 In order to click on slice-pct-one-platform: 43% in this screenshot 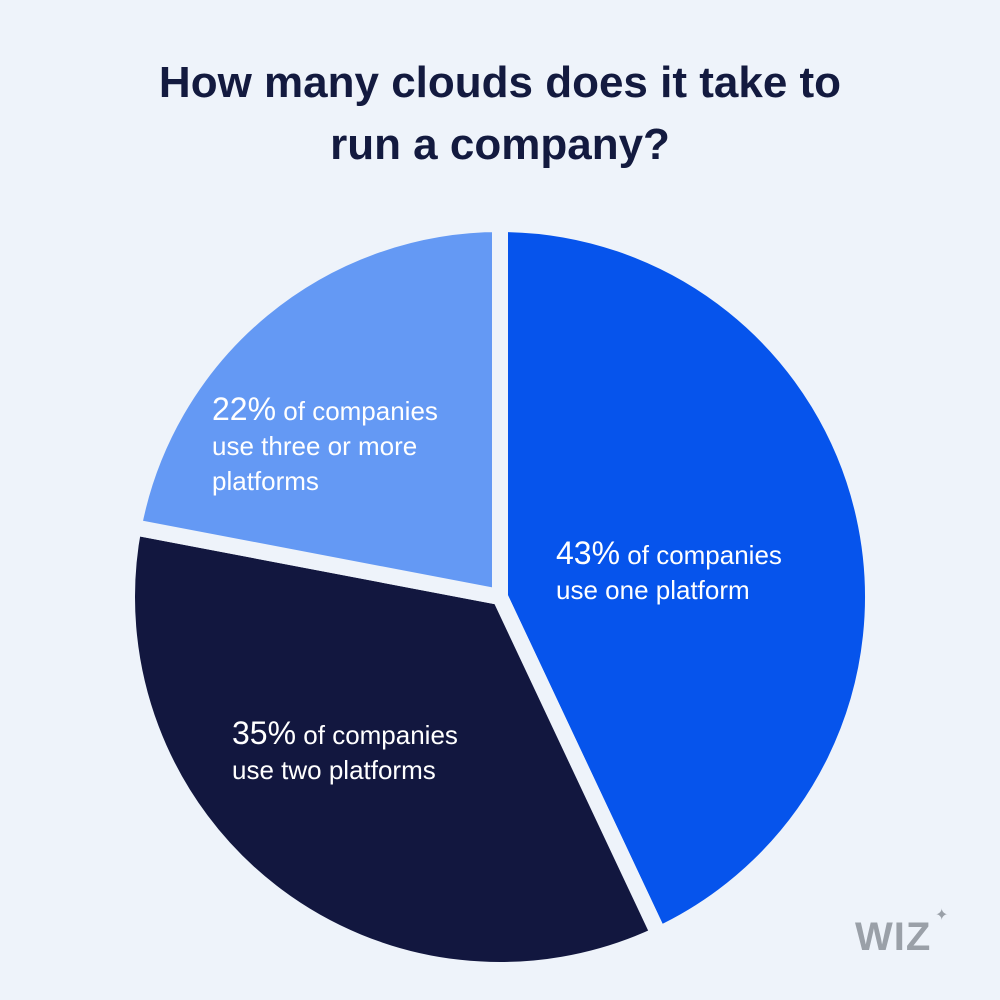, I will do `click(588, 553)`.